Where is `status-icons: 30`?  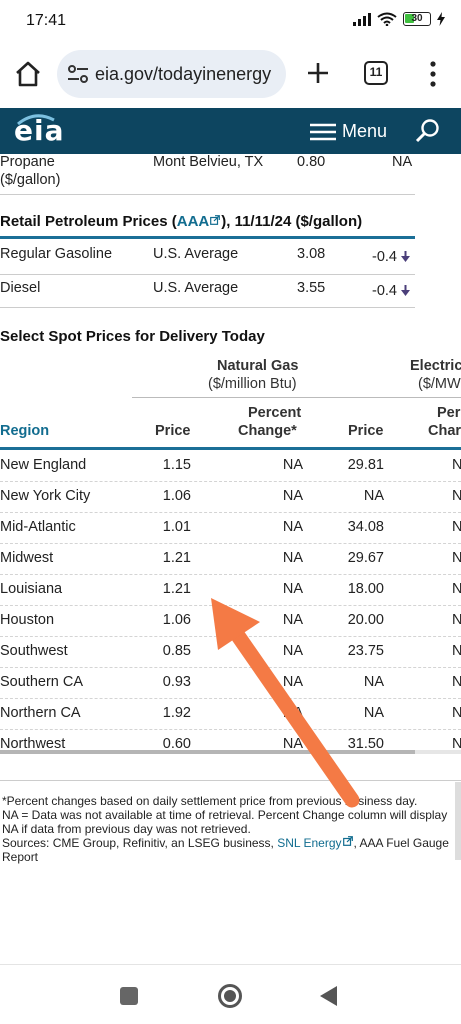 status-icons: 30 is located at coordinates (399, 19).